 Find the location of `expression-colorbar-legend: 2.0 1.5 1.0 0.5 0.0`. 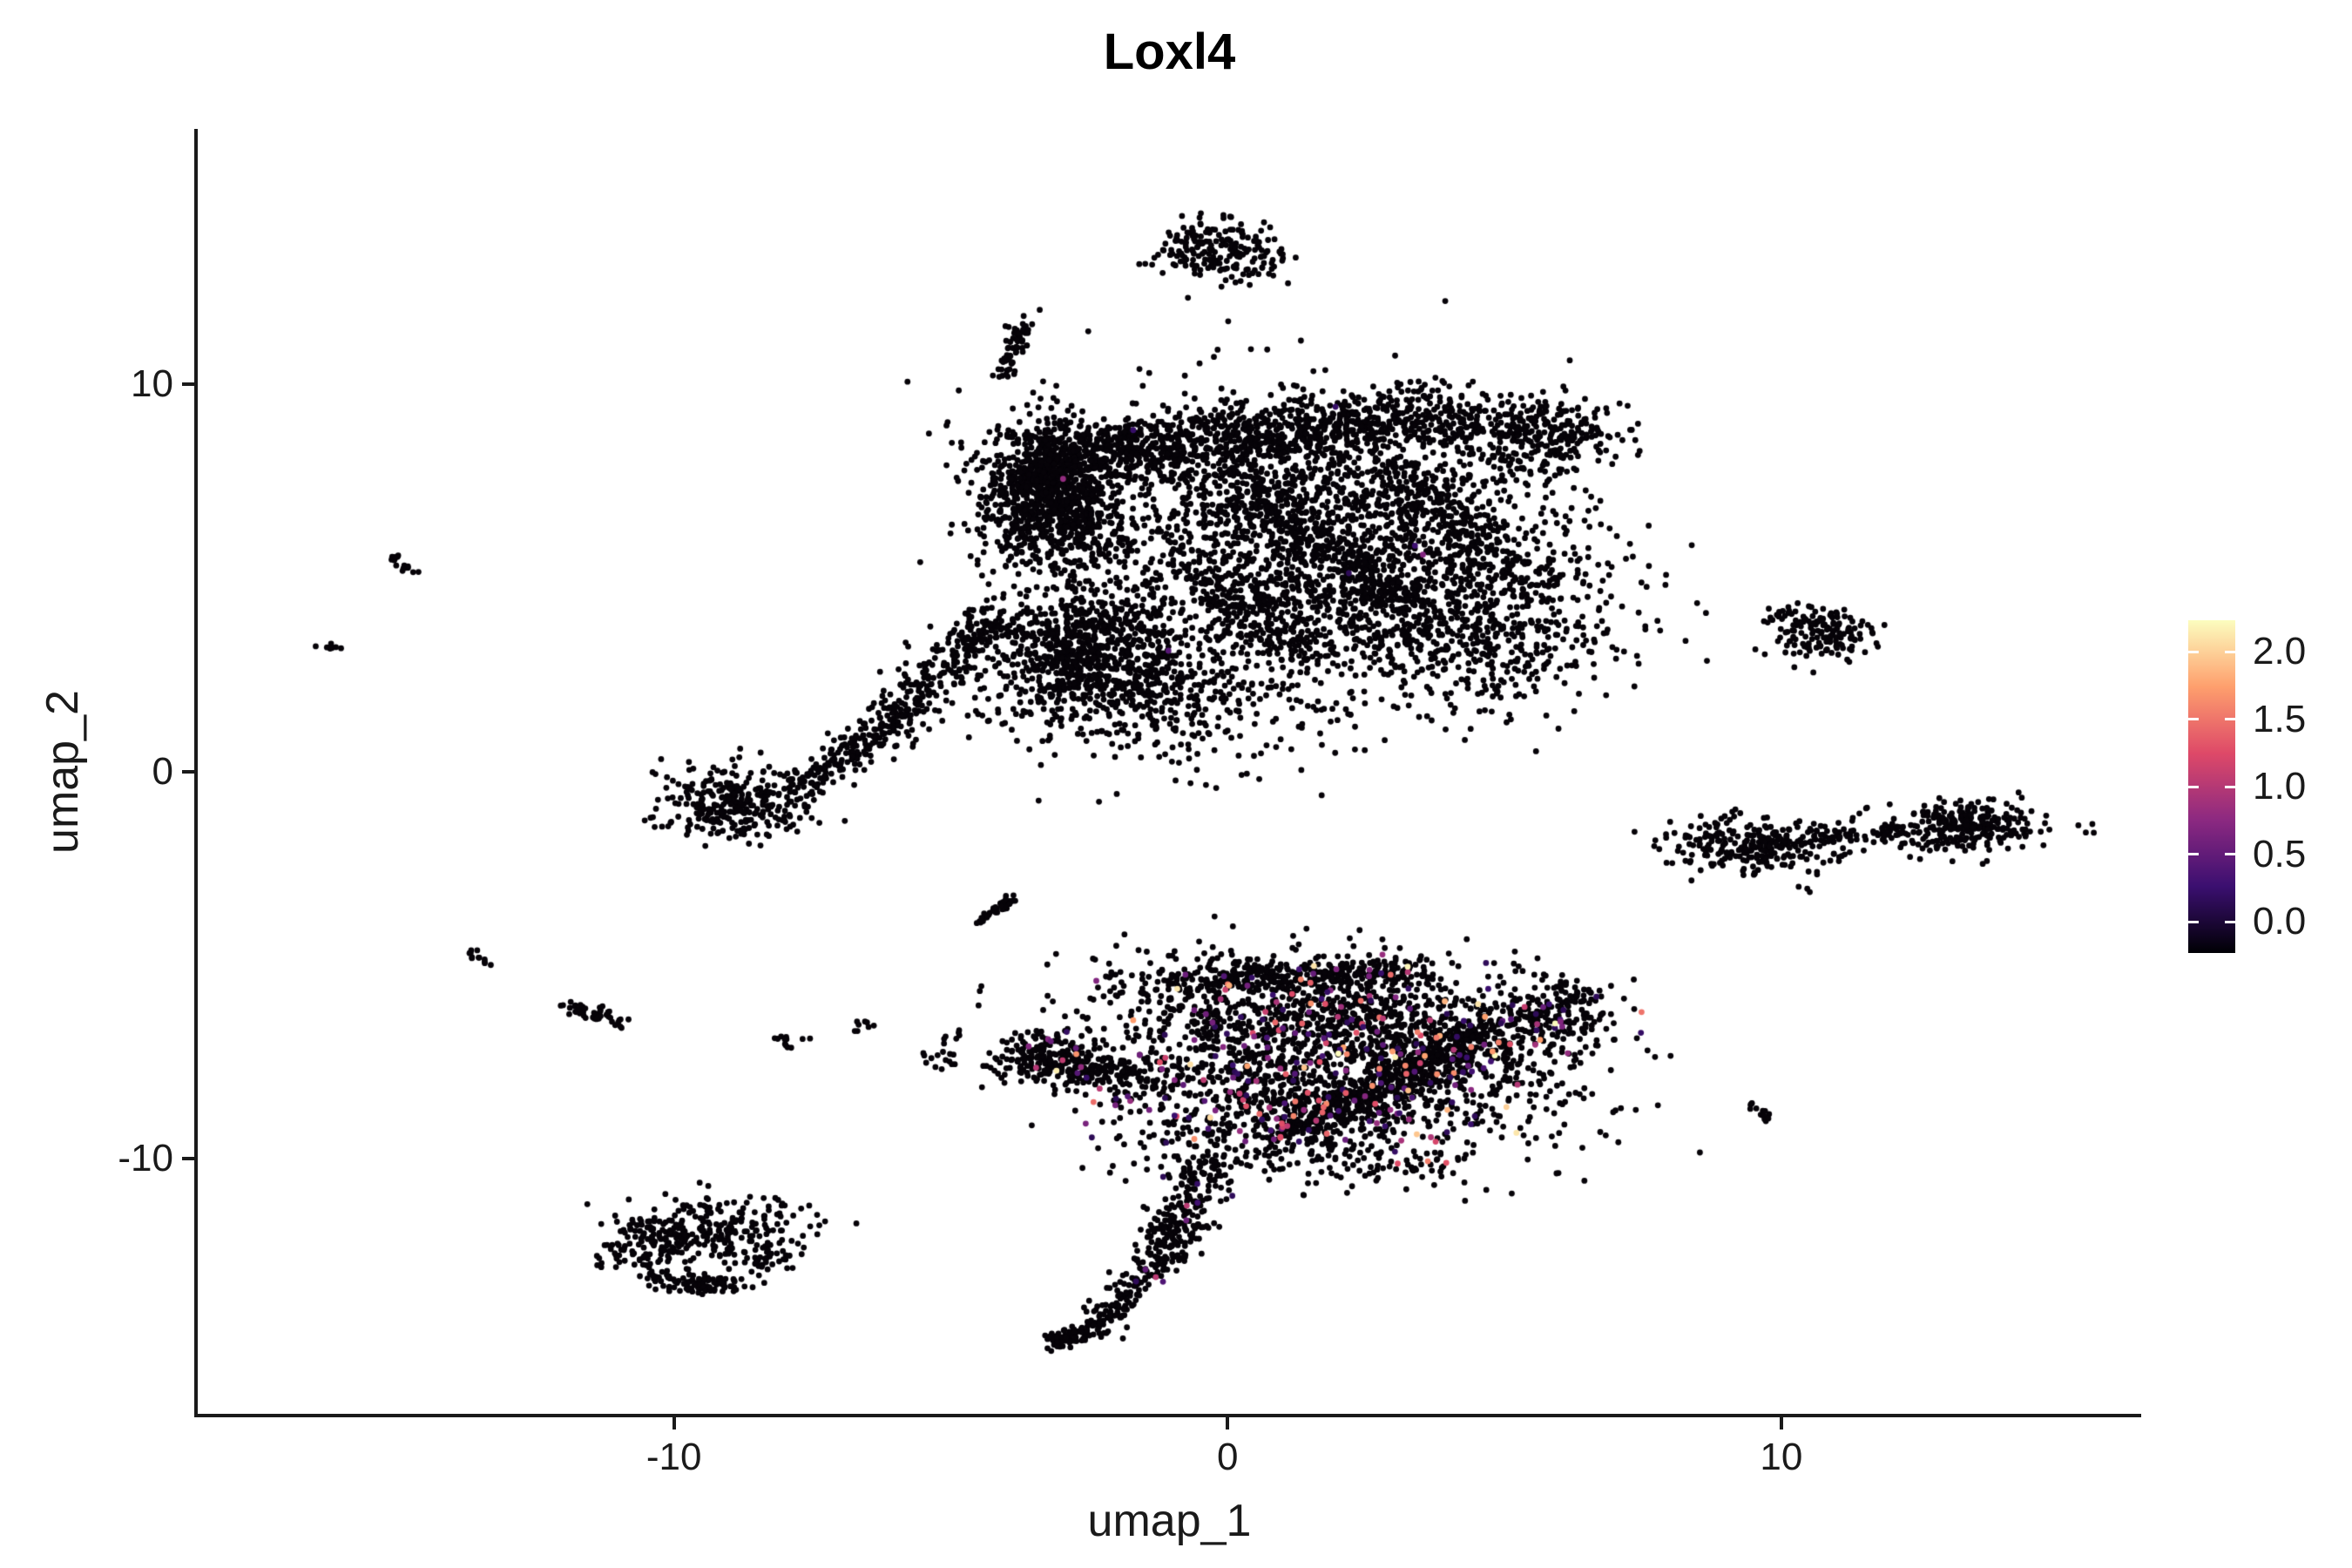

expression-colorbar-legend: 2.0 1.5 1.0 0.5 0.0 is located at coordinates (2270, 803).